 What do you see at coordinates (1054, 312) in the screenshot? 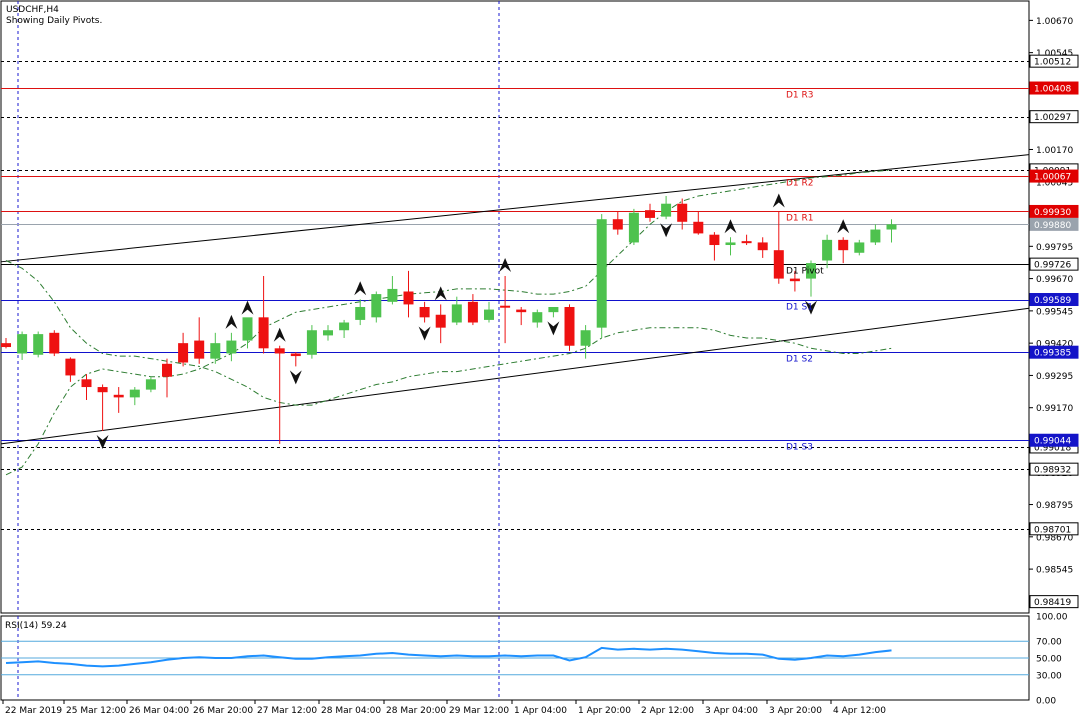
I see `price-tick-label: 0.99545` at bounding box center [1054, 312].